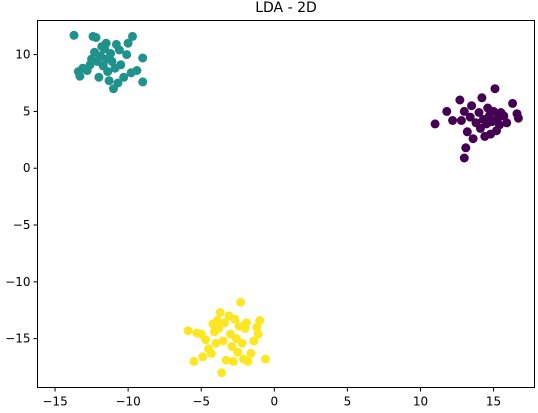  I want to click on x-axis: −15 −10 −5 0 5 10 15, so click(271, 398).